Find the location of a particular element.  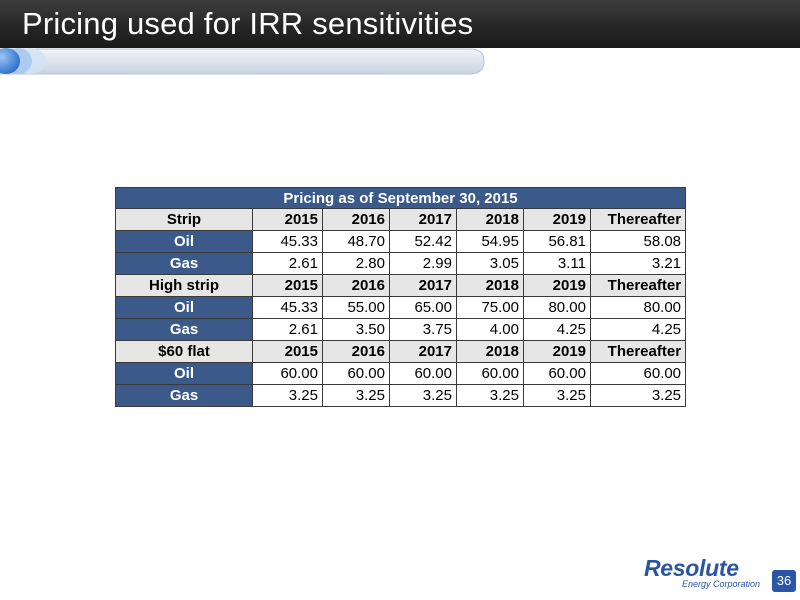

slide-title: Pricing used for IRR sensitivities is located at coordinates (248, 23).